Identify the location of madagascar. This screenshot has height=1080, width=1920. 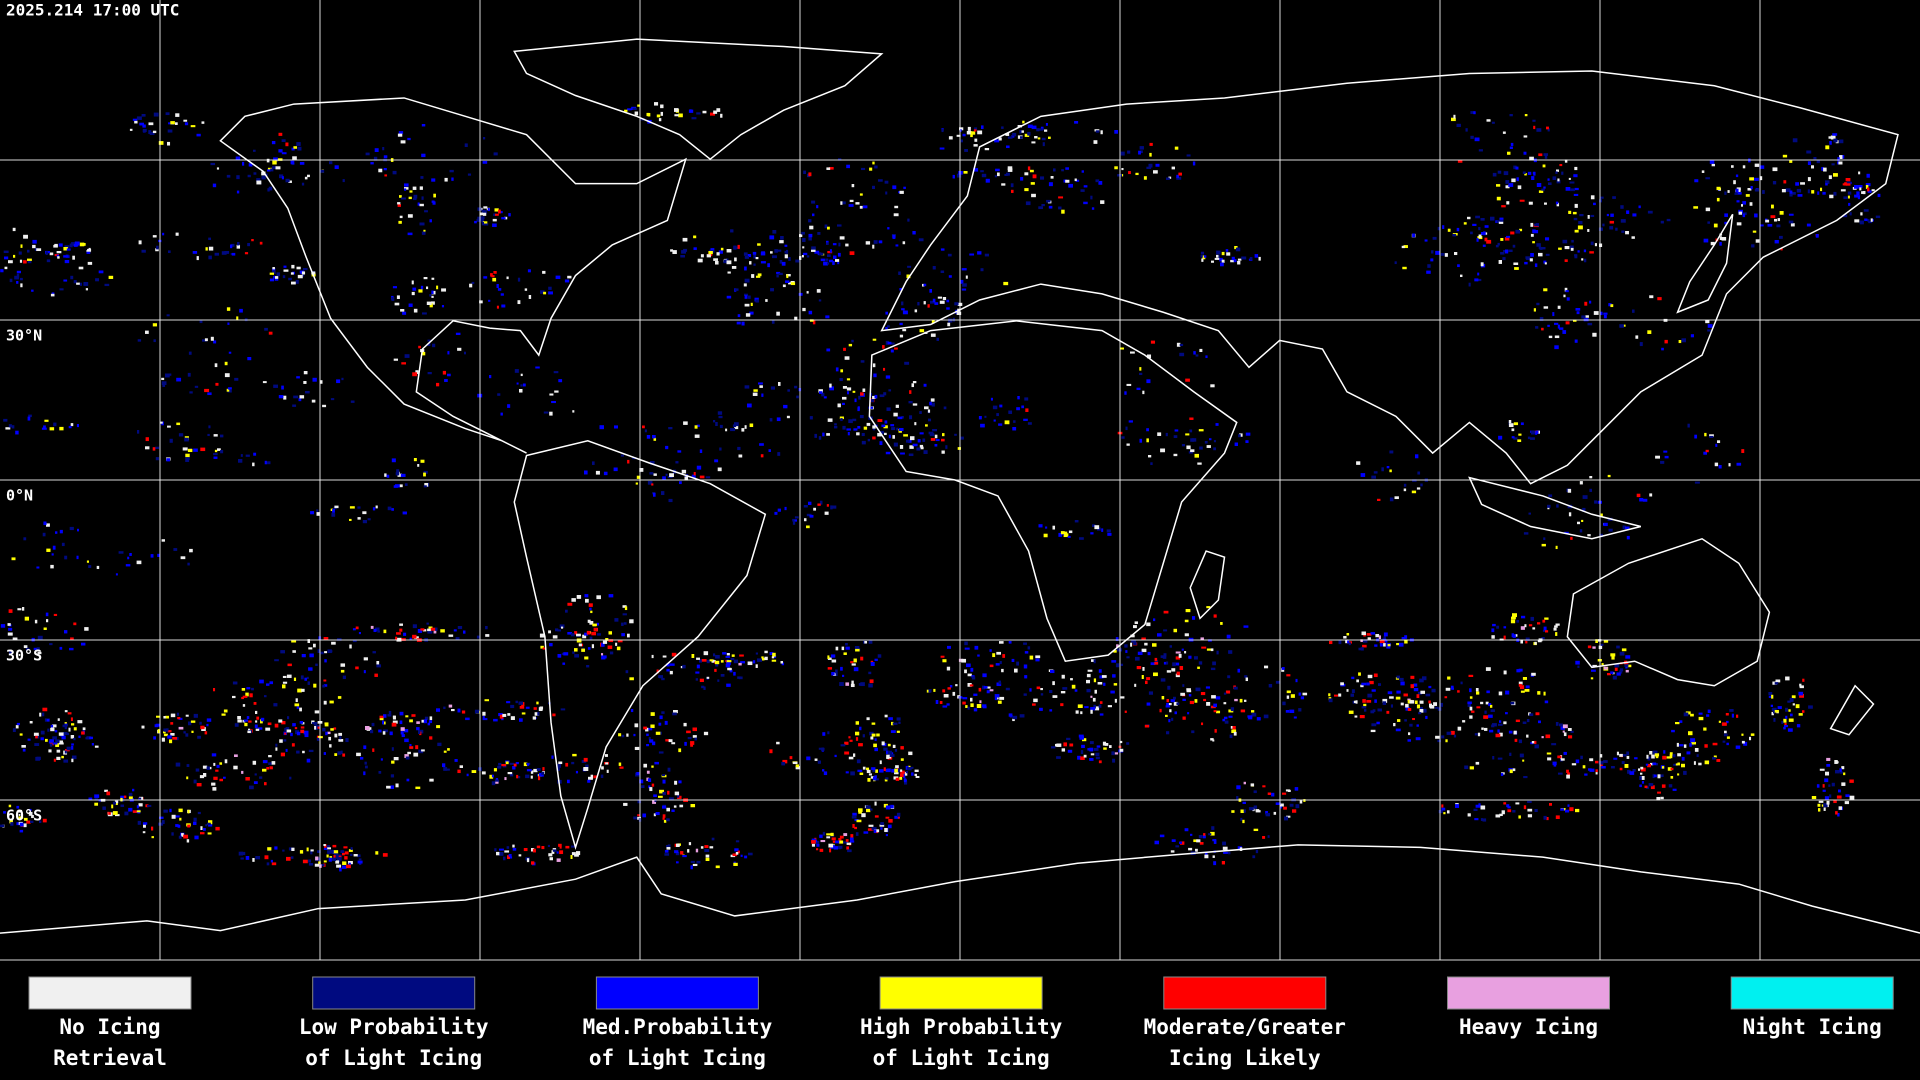
(1207, 584).